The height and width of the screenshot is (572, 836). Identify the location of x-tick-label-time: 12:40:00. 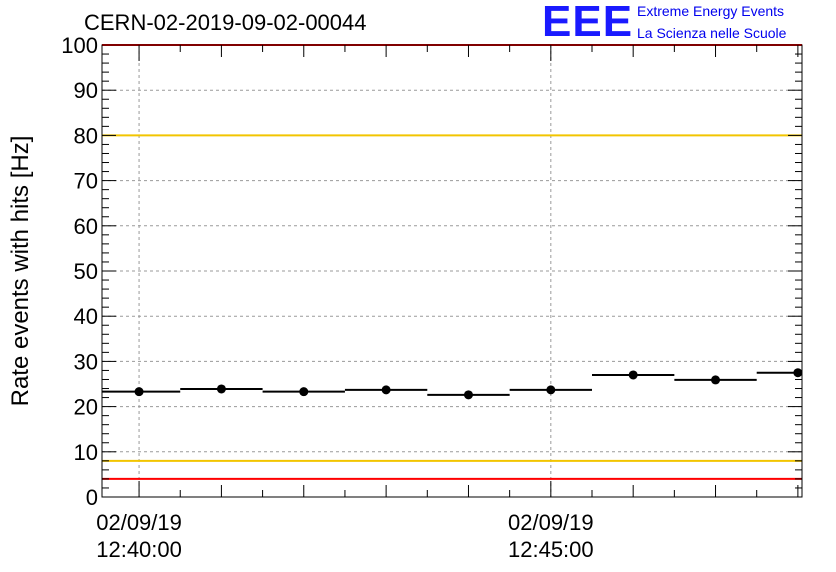
(139, 549).